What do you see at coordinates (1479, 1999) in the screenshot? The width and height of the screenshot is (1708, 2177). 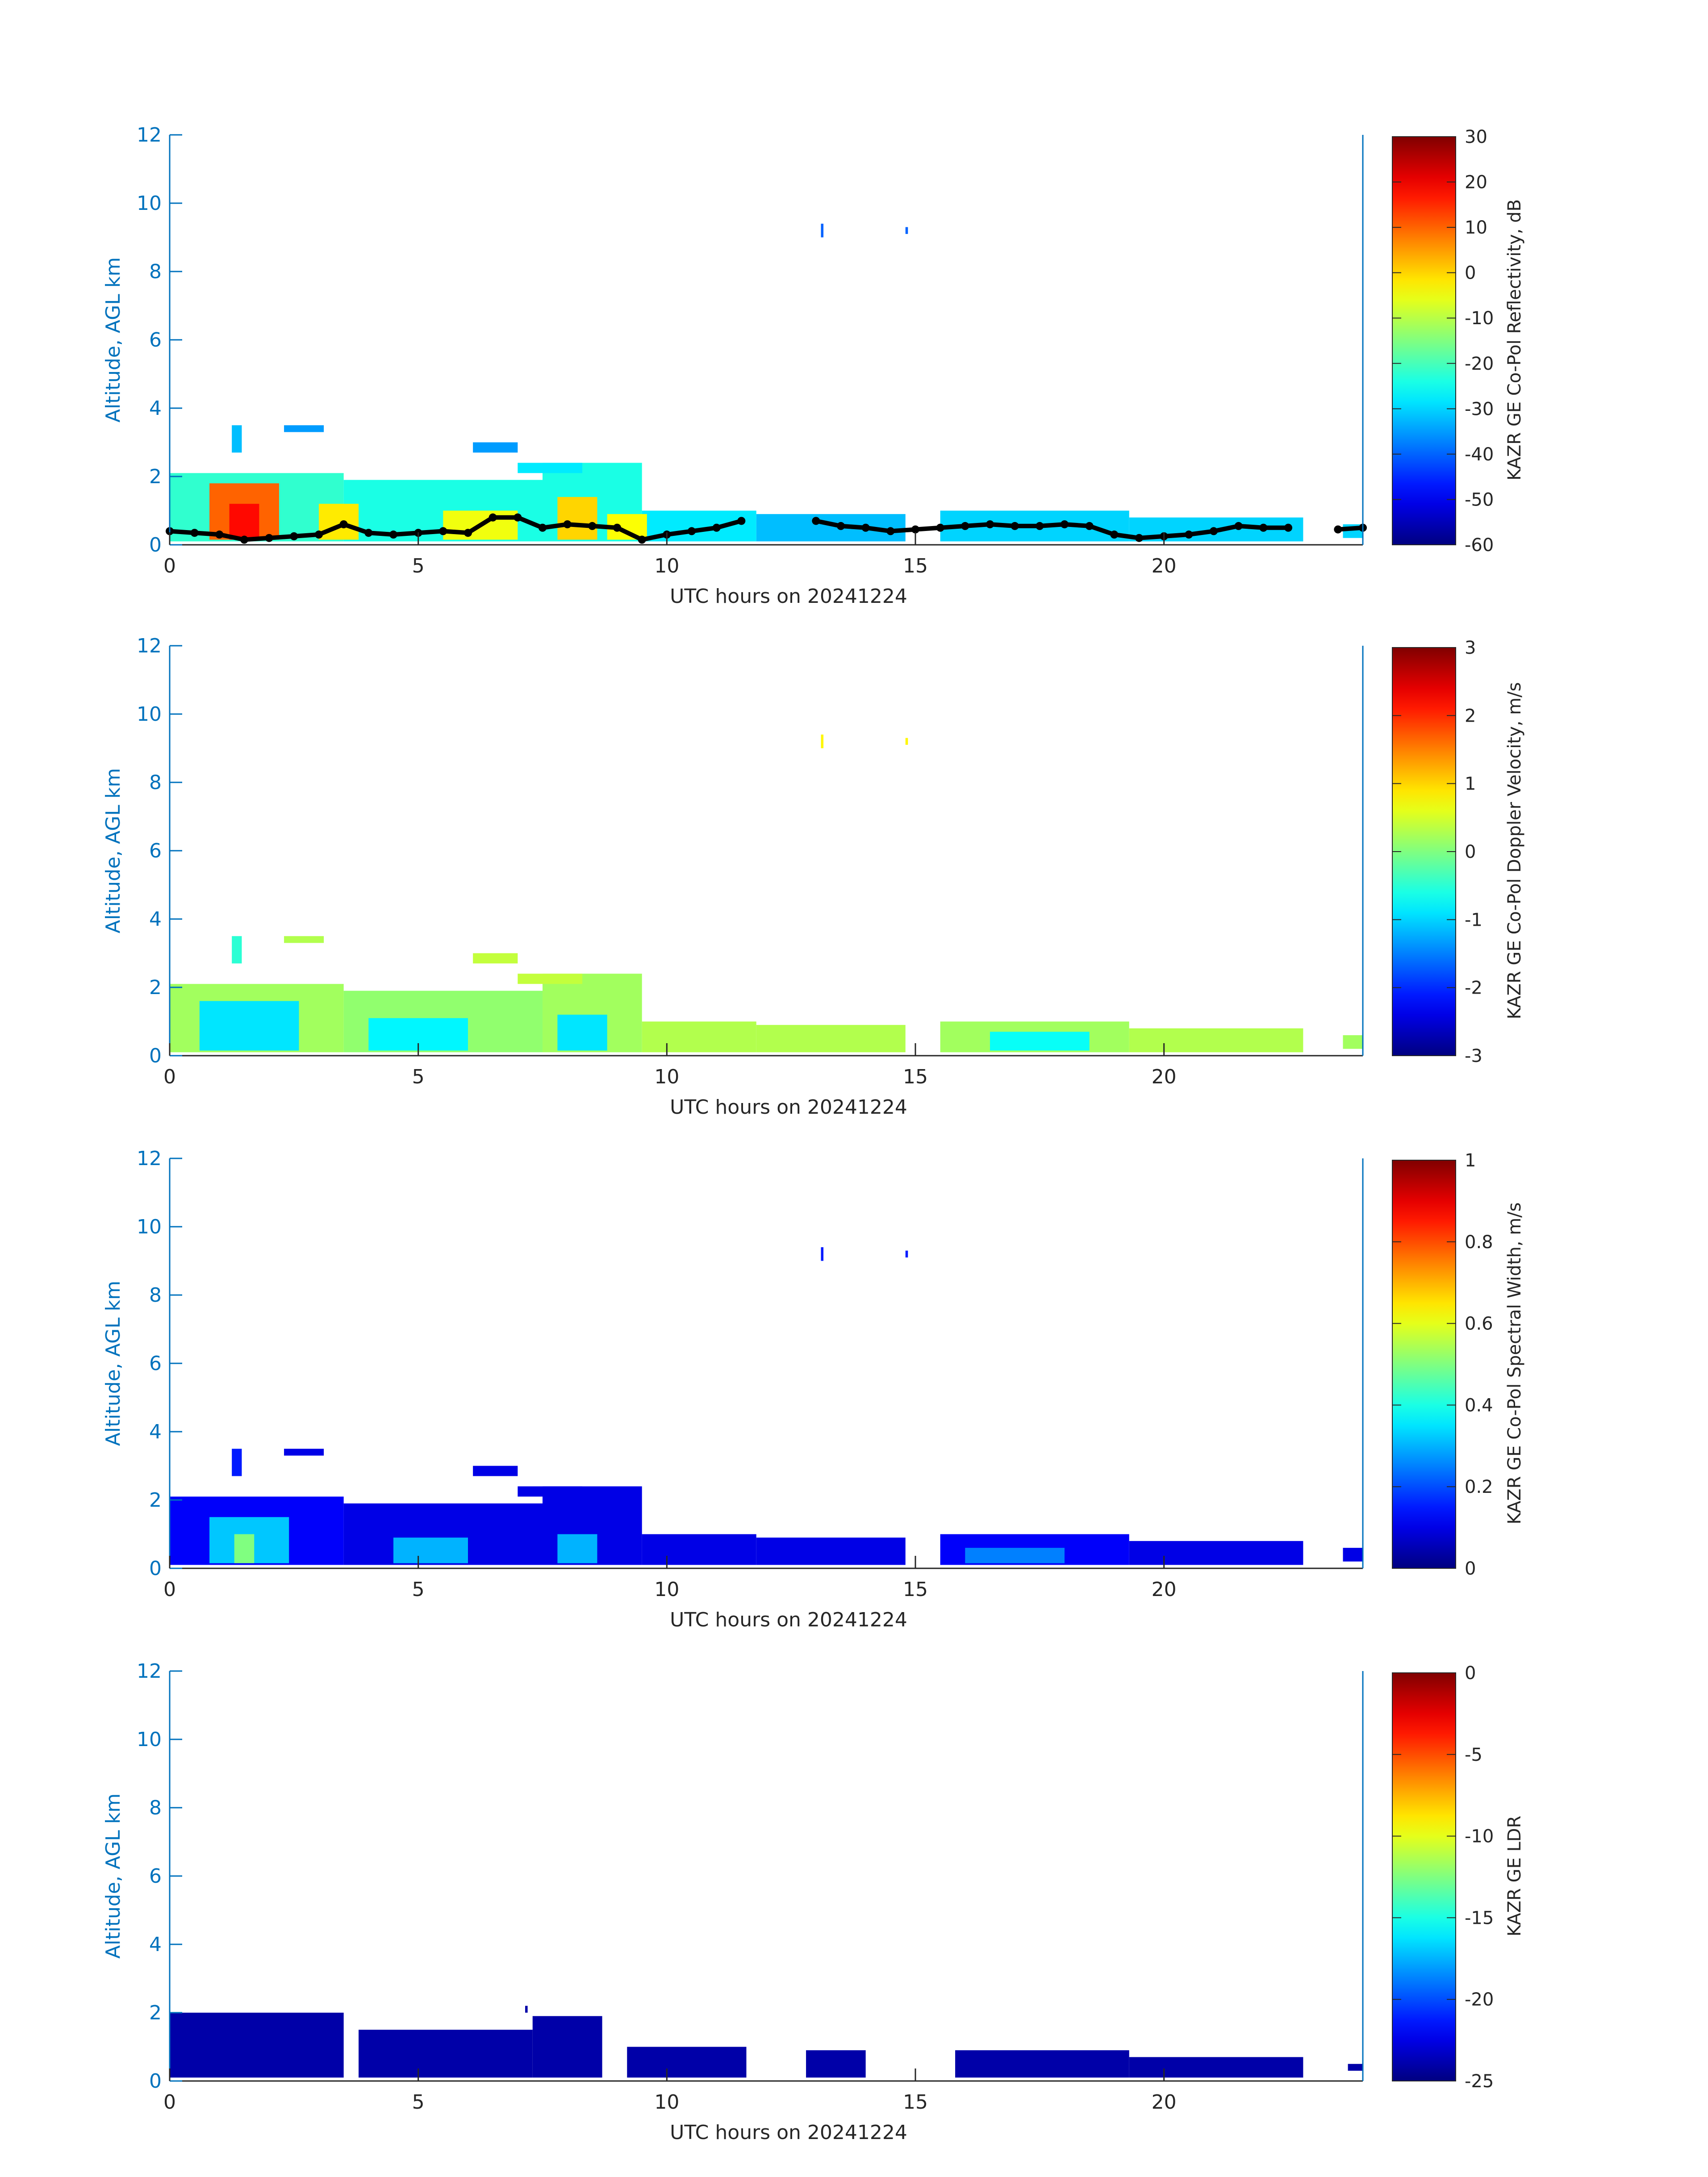 I see `colorbar-tick-label: -20` at bounding box center [1479, 1999].